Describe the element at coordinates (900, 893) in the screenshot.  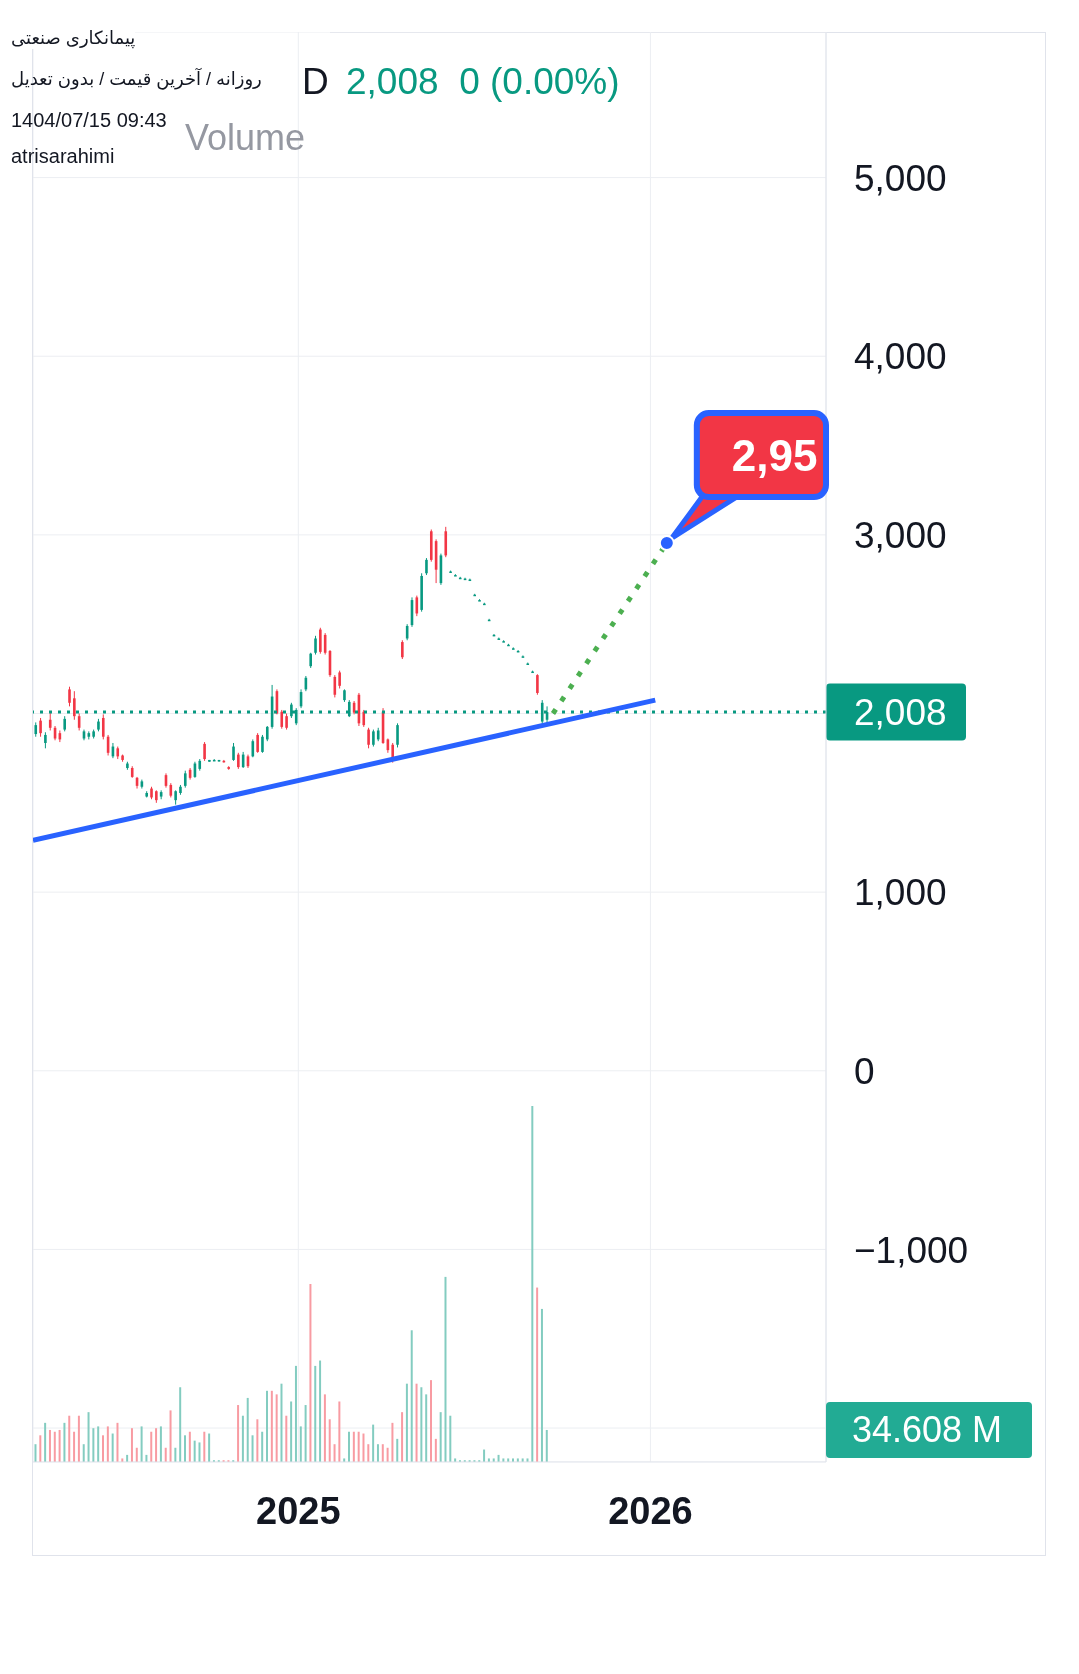
I see `y-tick-label: 1,000` at that location.